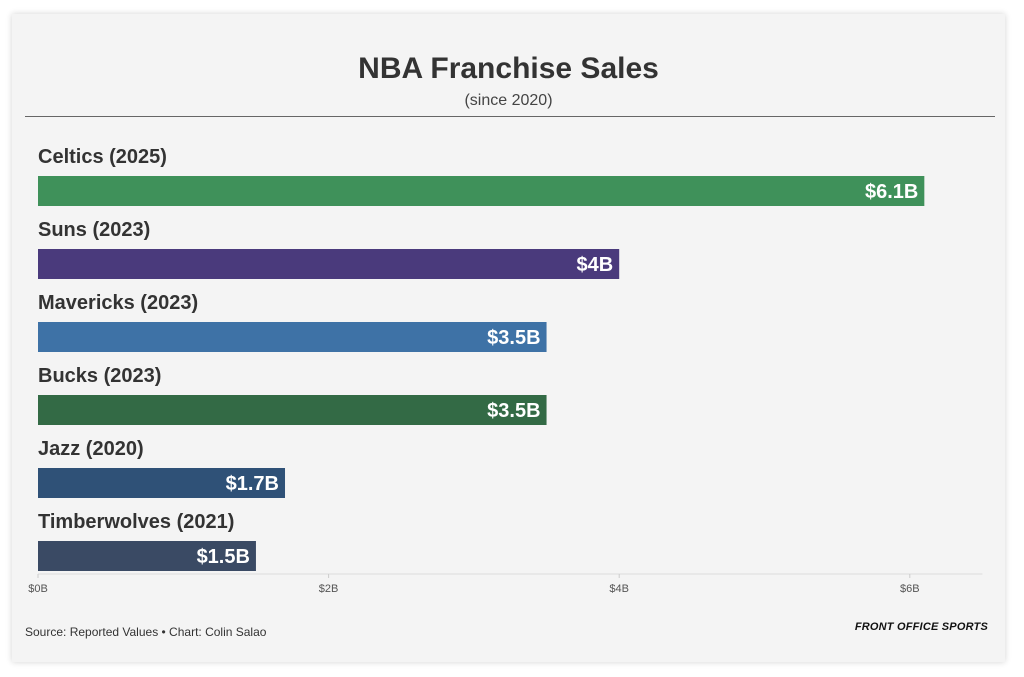 The height and width of the screenshot is (677, 1024). I want to click on x-tick-label: $6B, so click(910, 589).